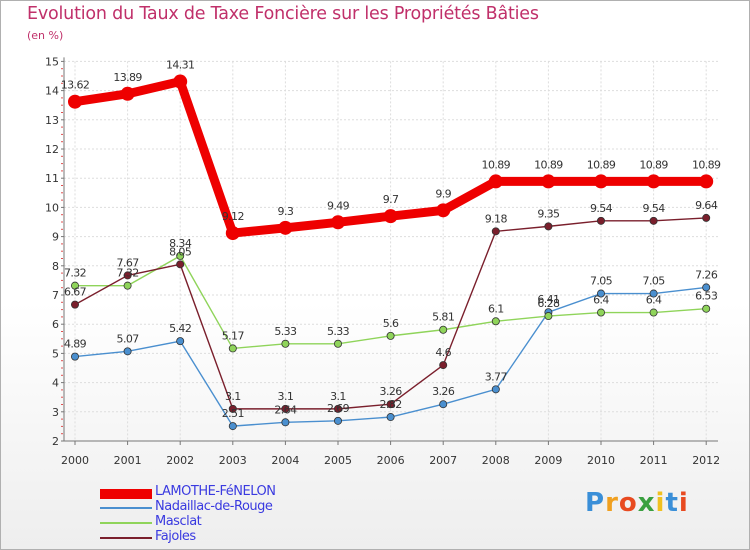 Image resolution: width=750 pixels, height=550 pixels. I want to click on data-label-masclat: 5.6, so click(391, 323).